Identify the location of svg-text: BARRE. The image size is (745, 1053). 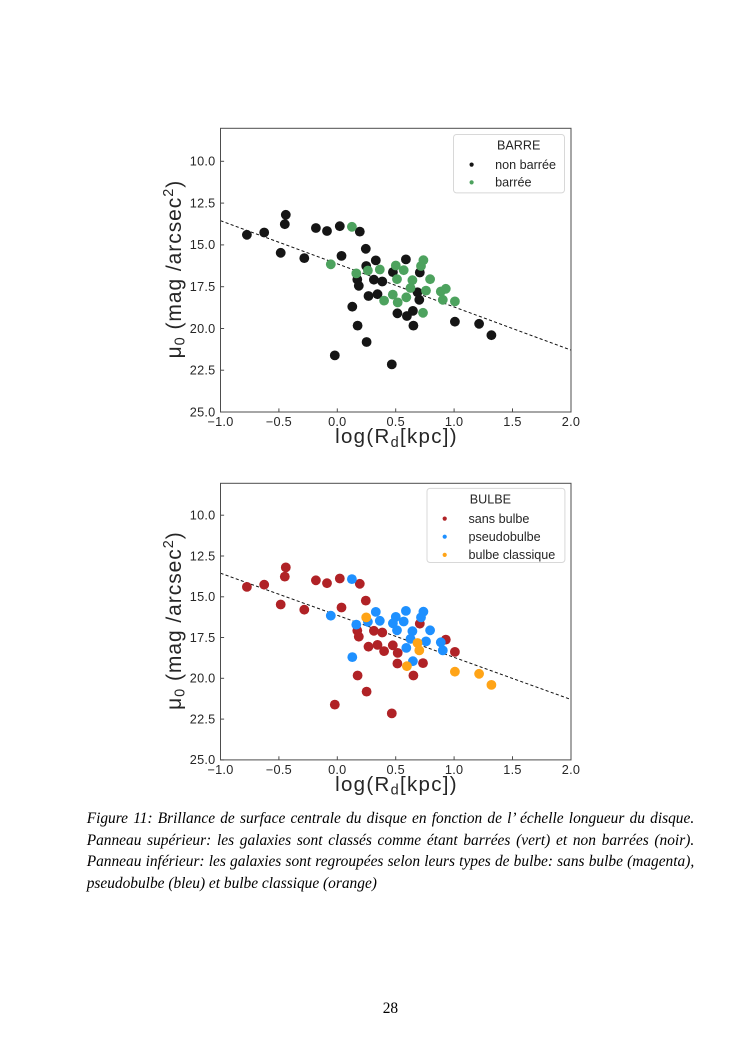
(518, 145).